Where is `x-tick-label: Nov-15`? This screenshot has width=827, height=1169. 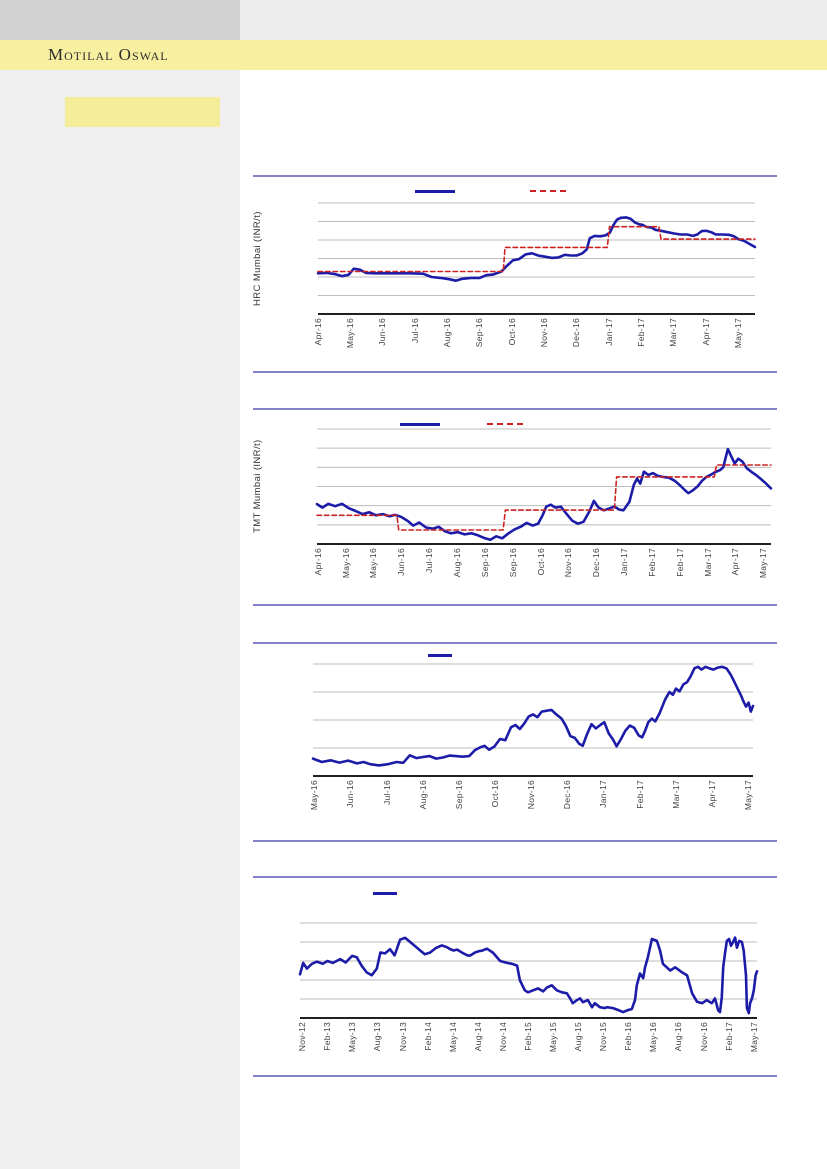 x-tick-label: Nov-15 is located at coordinates (603, 1037).